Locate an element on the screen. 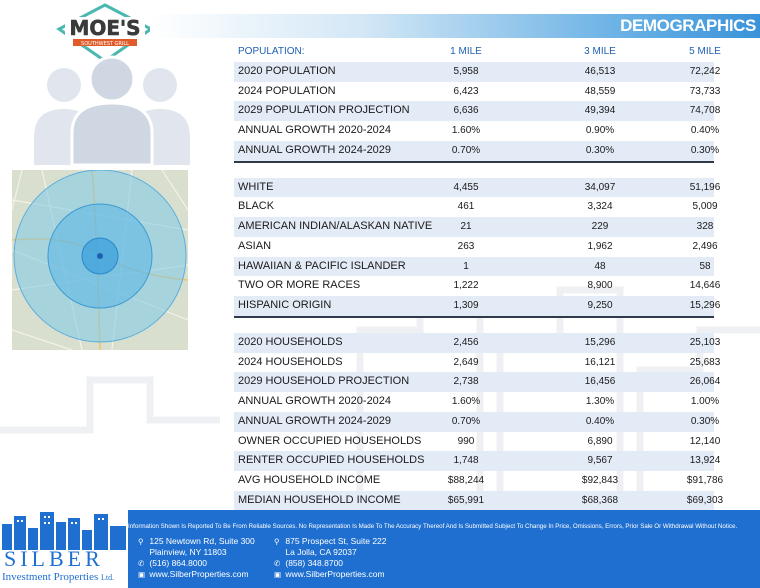 This screenshot has height=588, width=760. table-row: ANNUAL GROWTH 2024-2029 0.70% 0.40% 0.30% is located at coordinates (476, 421).